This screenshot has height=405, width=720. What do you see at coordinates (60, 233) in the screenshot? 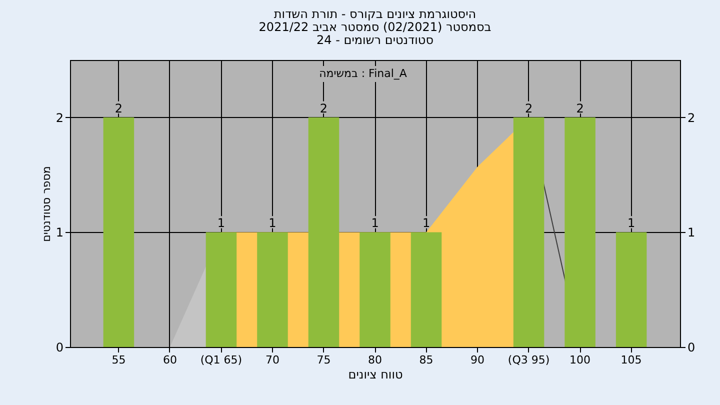
I see `y-tick-label: 1` at bounding box center [60, 233].